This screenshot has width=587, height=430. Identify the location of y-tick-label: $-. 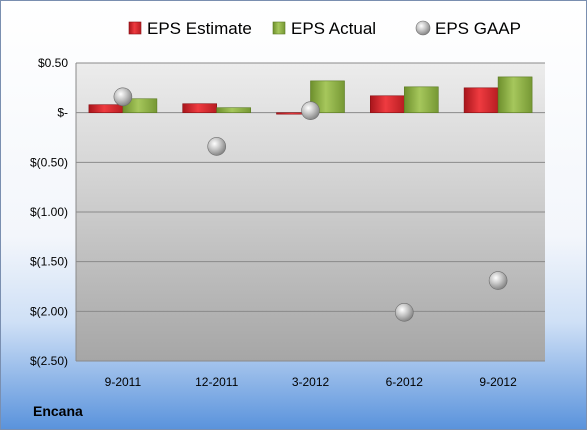
(62, 113).